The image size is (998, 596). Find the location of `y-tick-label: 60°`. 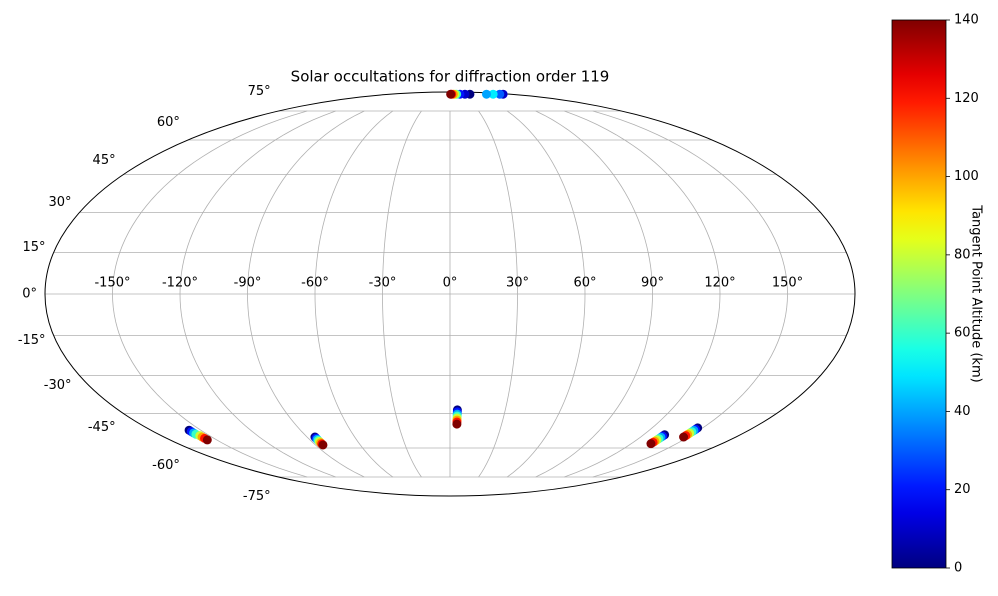

y-tick-label: 60° is located at coordinates (168, 122).